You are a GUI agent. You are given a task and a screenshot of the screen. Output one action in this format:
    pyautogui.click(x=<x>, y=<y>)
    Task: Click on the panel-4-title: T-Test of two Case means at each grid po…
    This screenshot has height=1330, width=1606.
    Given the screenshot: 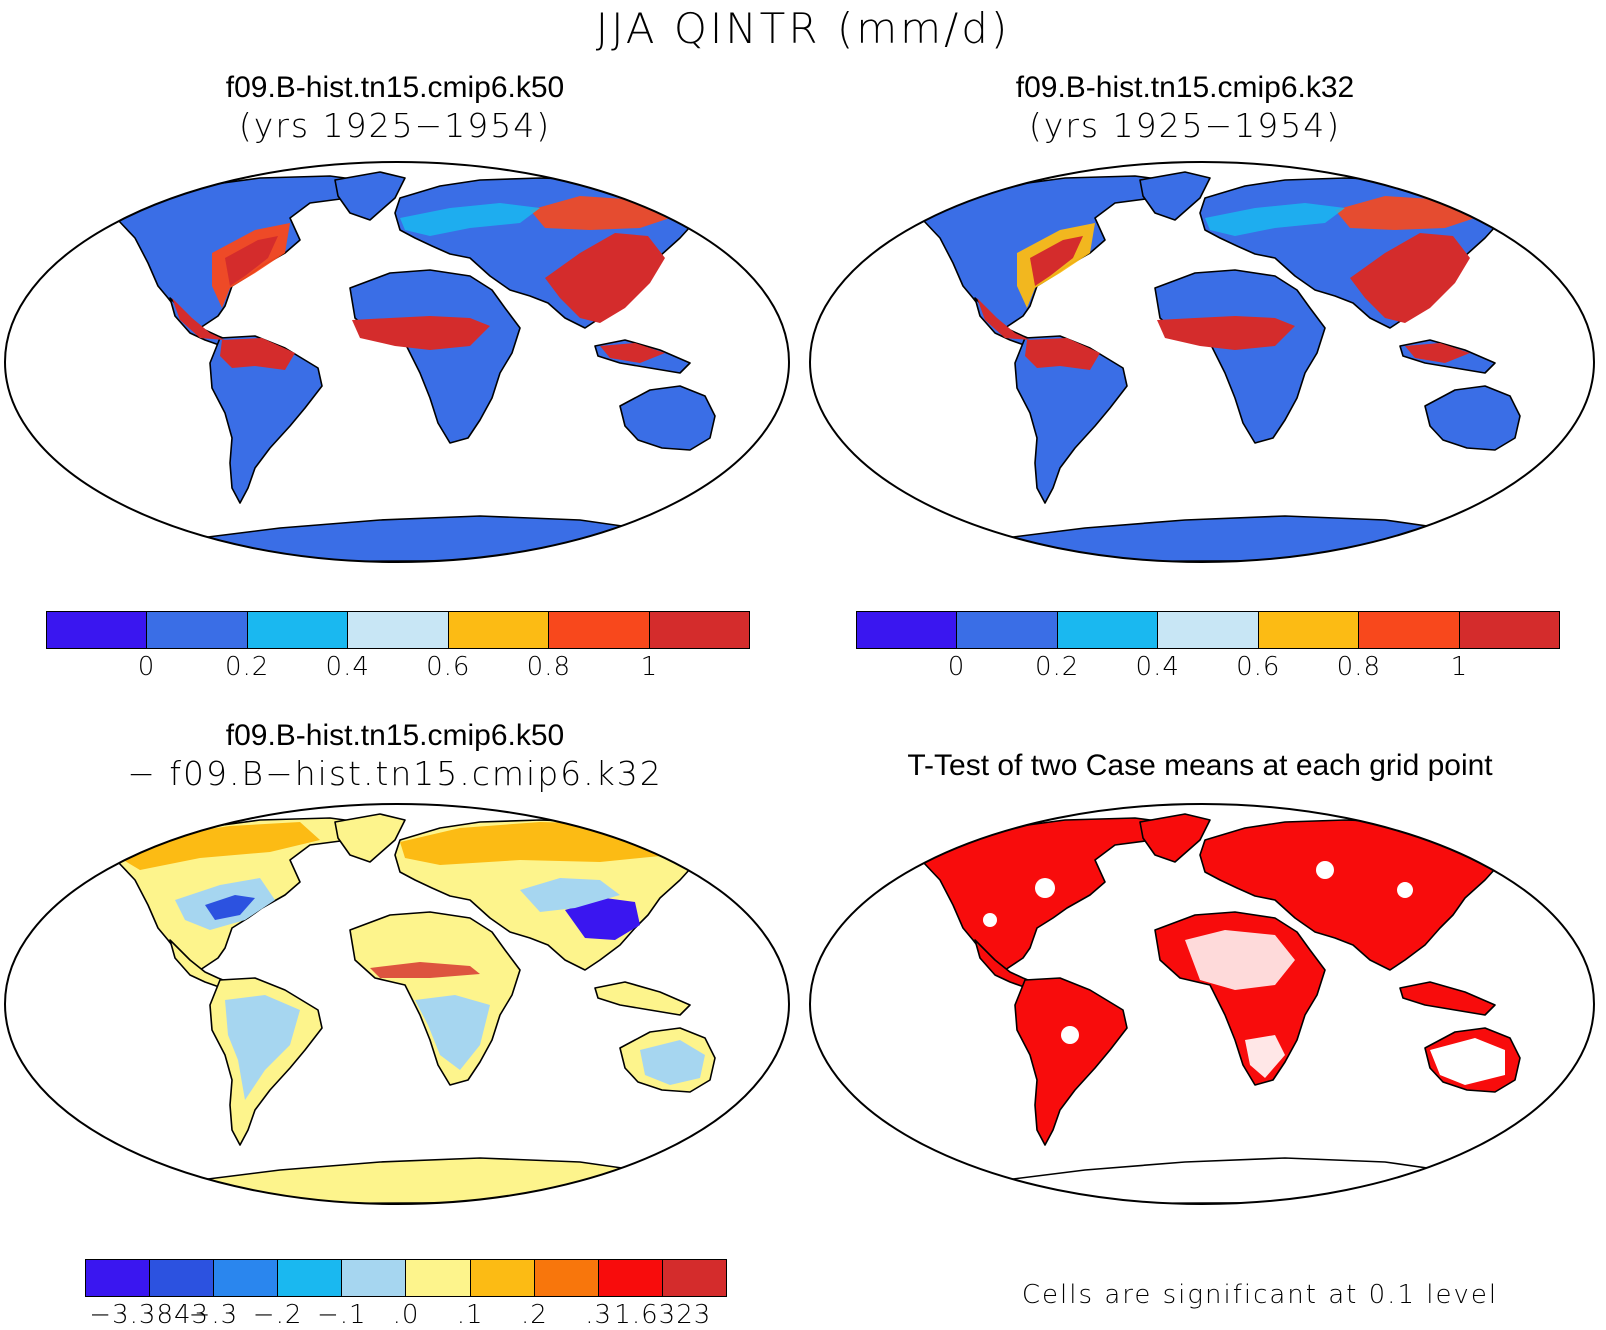 What is the action you would take?
    pyautogui.click(x=1200, y=765)
    